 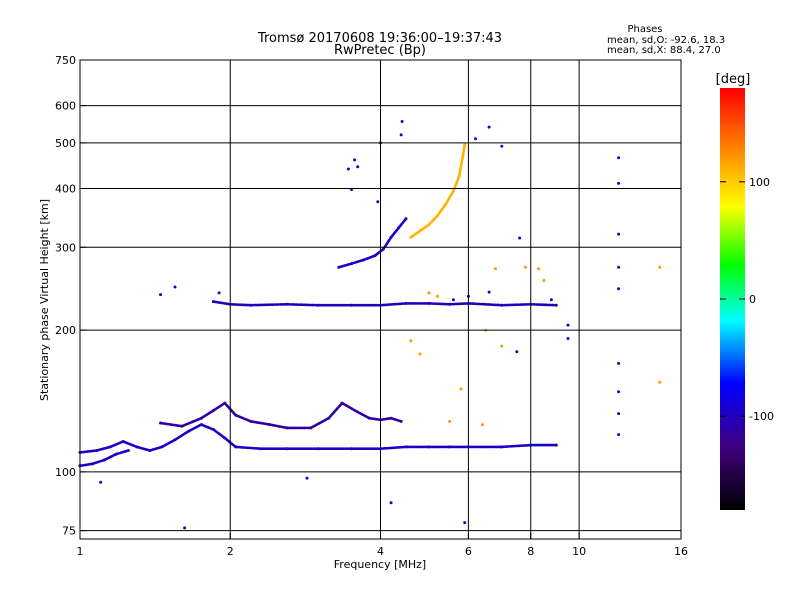 I want to click on x-tick-label: 2, so click(x=230, y=551).